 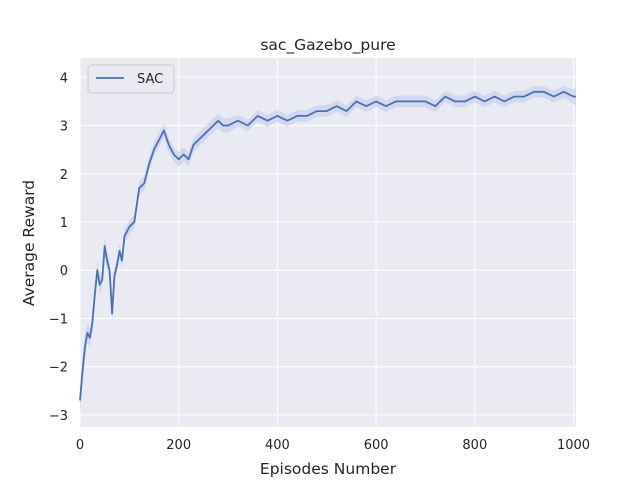 What do you see at coordinates (64, 127) in the screenshot?
I see `y-tick-label: 3` at bounding box center [64, 127].